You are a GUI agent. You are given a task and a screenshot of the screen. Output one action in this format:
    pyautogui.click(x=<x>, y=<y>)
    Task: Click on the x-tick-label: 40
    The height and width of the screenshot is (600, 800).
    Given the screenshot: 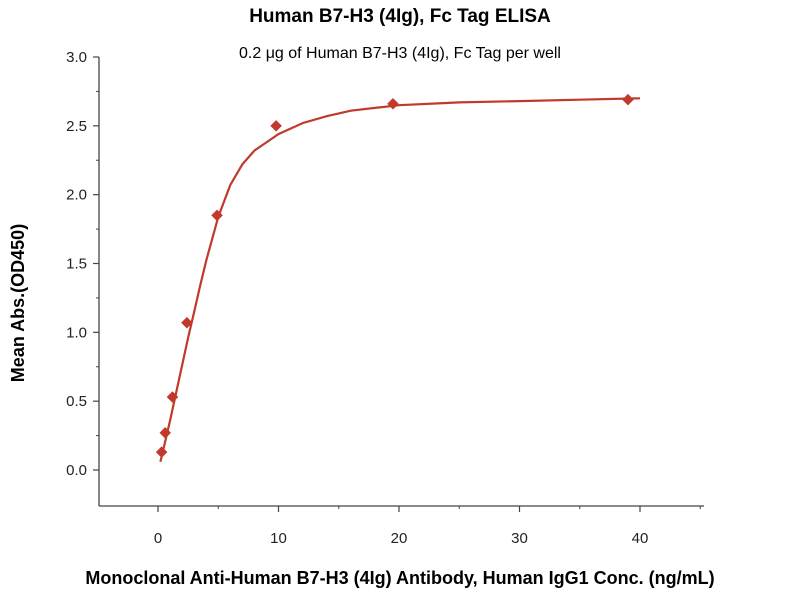 What is the action you would take?
    pyautogui.click(x=640, y=538)
    